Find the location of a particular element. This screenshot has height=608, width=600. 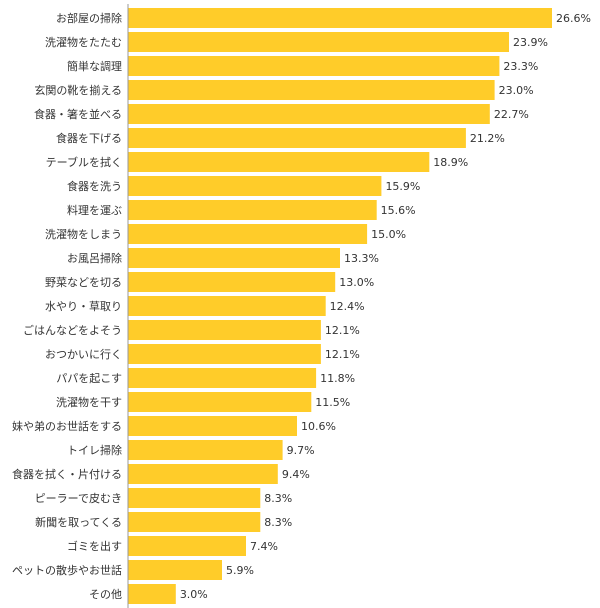

category-label: ゴミを出す is located at coordinates (94, 546).